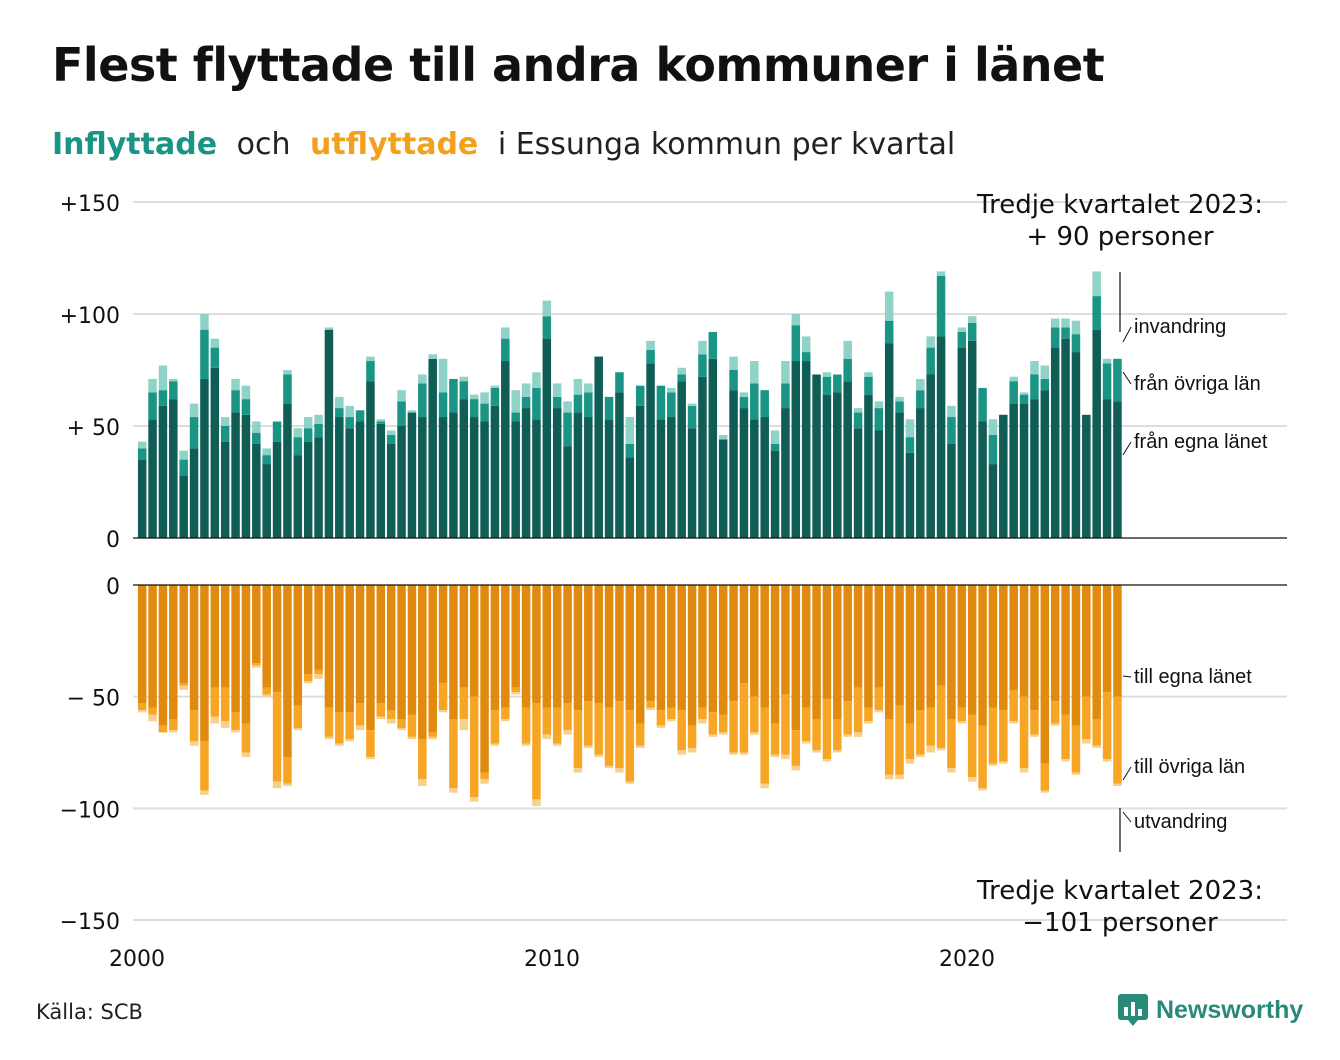 This screenshot has width=1340, height=1060. What do you see at coordinates (1180, 327) in the screenshot?
I see `series-label: invandring` at bounding box center [1180, 327].